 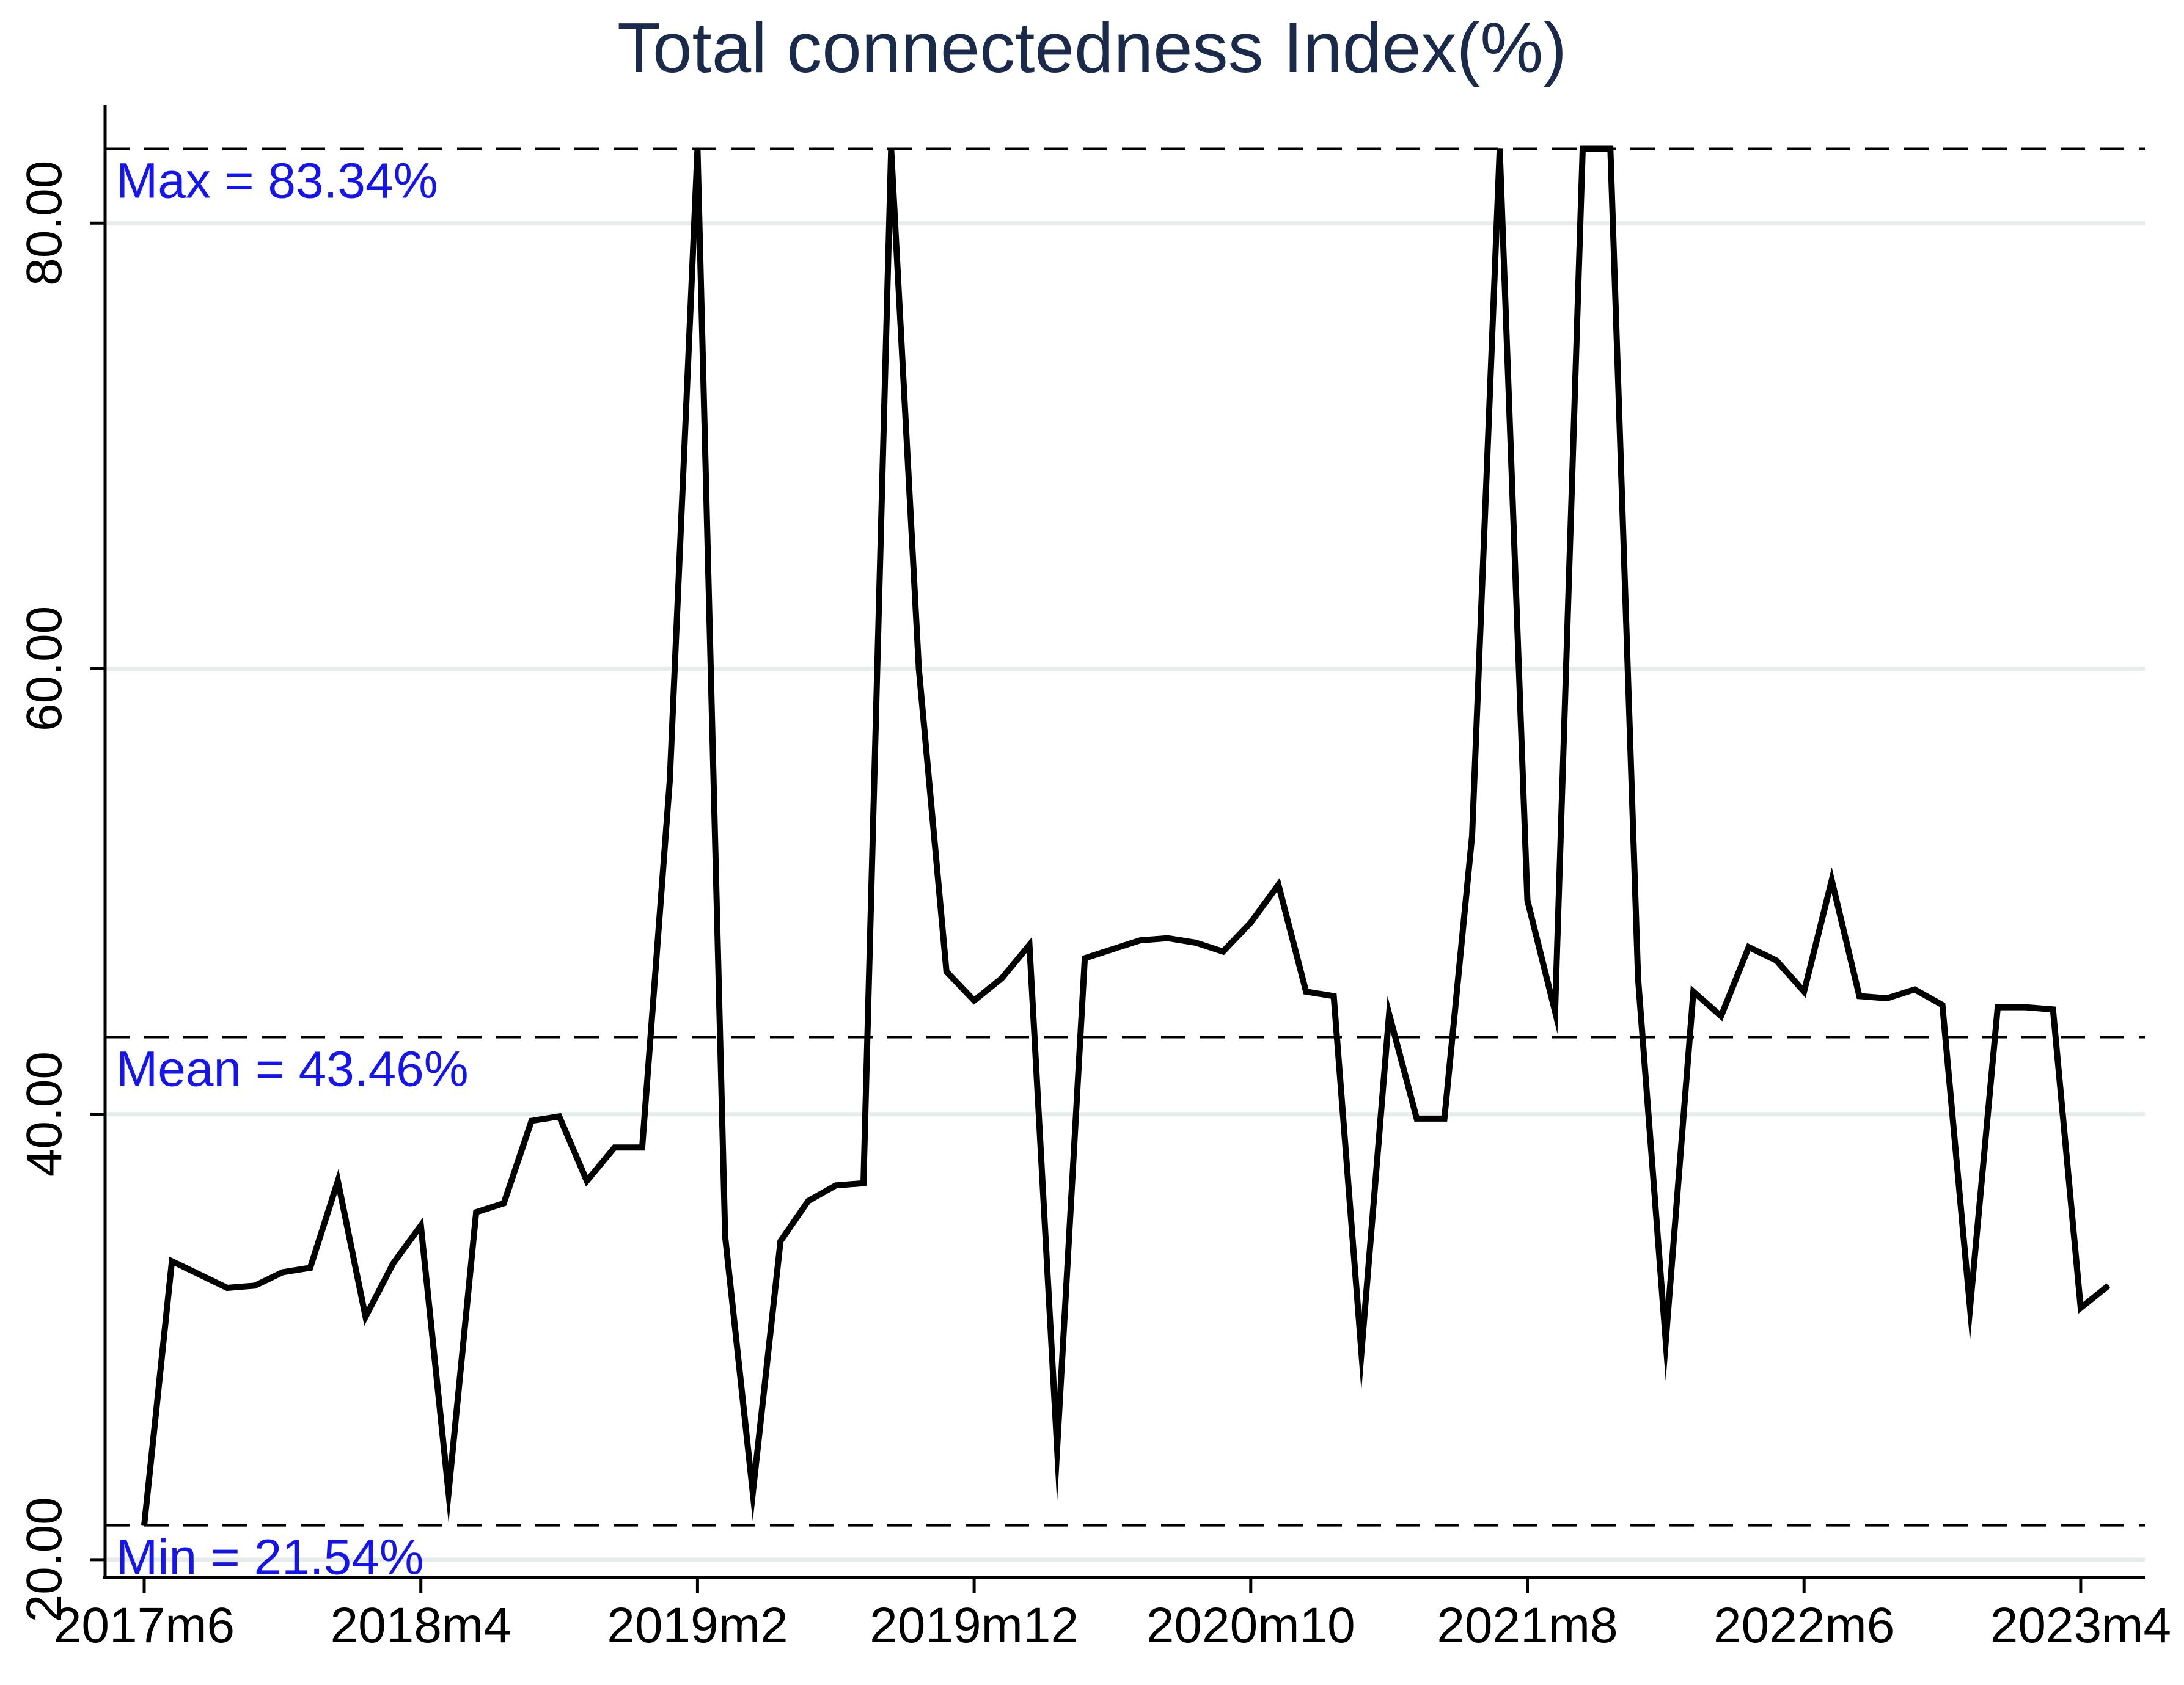 I want to click on reference-label: Mean = 43.46%, so click(x=292, y=1069).